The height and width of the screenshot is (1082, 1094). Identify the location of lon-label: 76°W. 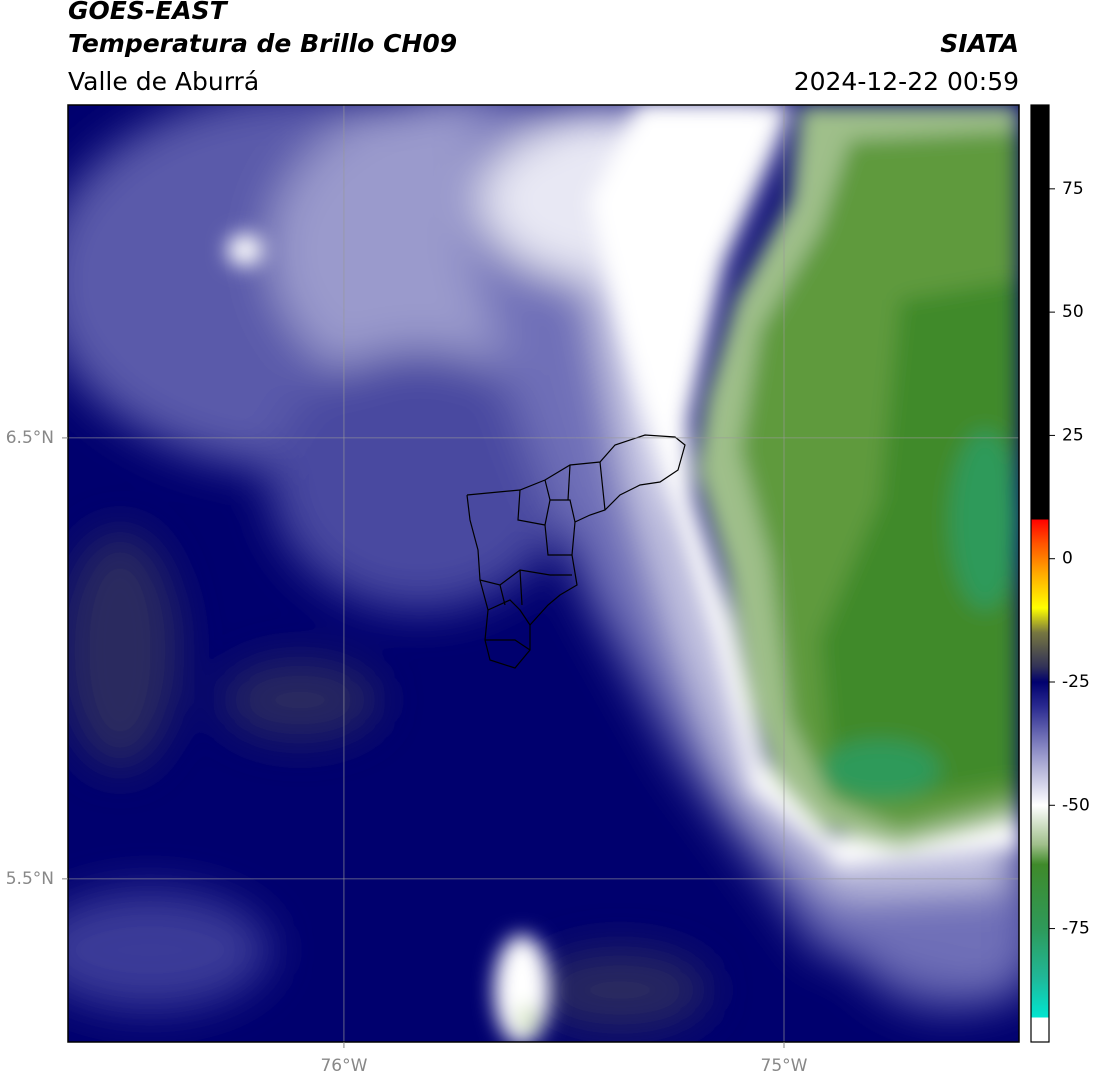
(343, 1066).